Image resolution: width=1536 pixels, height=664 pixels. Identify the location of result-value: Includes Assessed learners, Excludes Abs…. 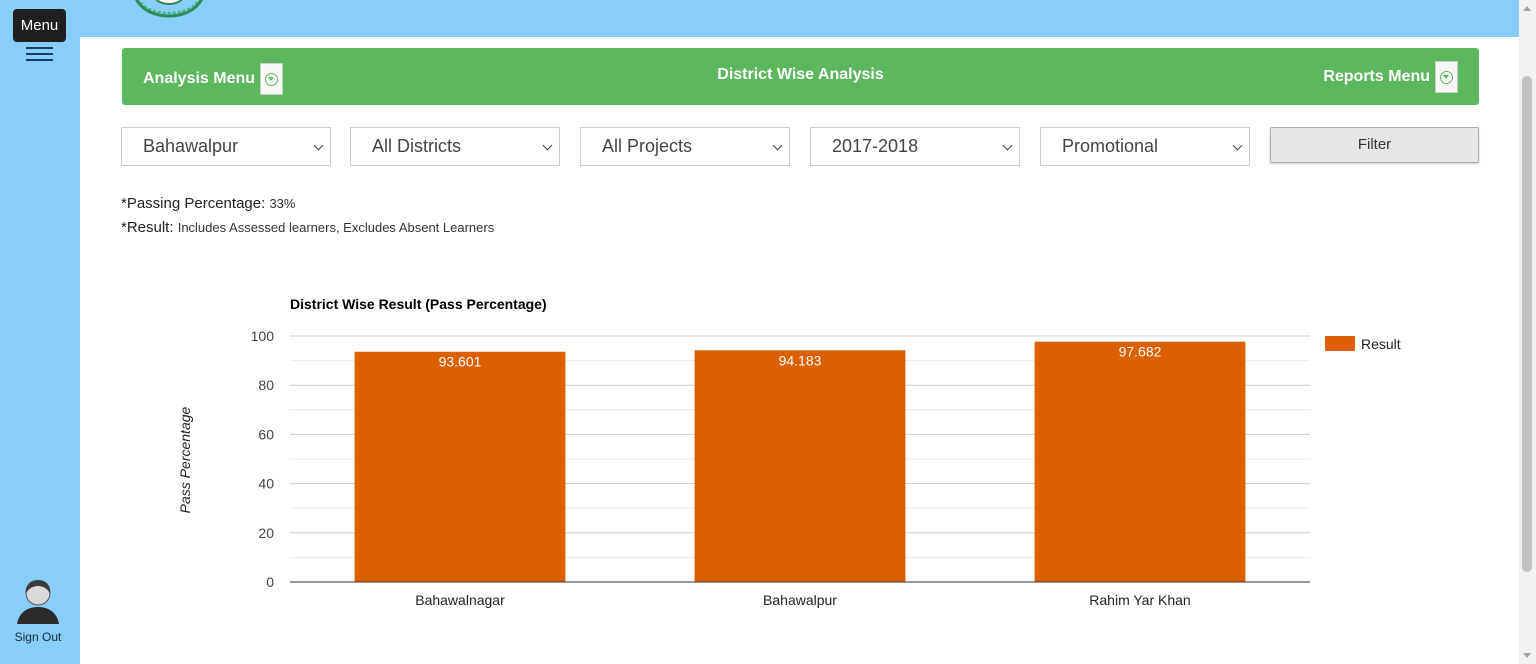
(336, 227).